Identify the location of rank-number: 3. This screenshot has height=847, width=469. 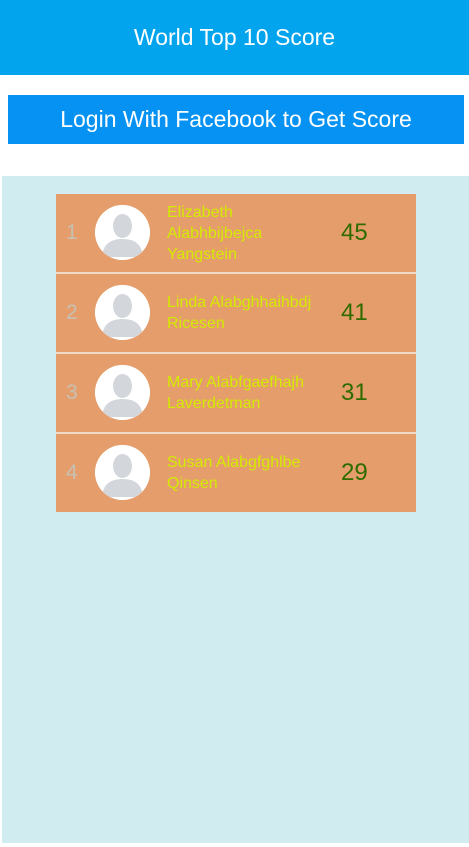
(72, 392).